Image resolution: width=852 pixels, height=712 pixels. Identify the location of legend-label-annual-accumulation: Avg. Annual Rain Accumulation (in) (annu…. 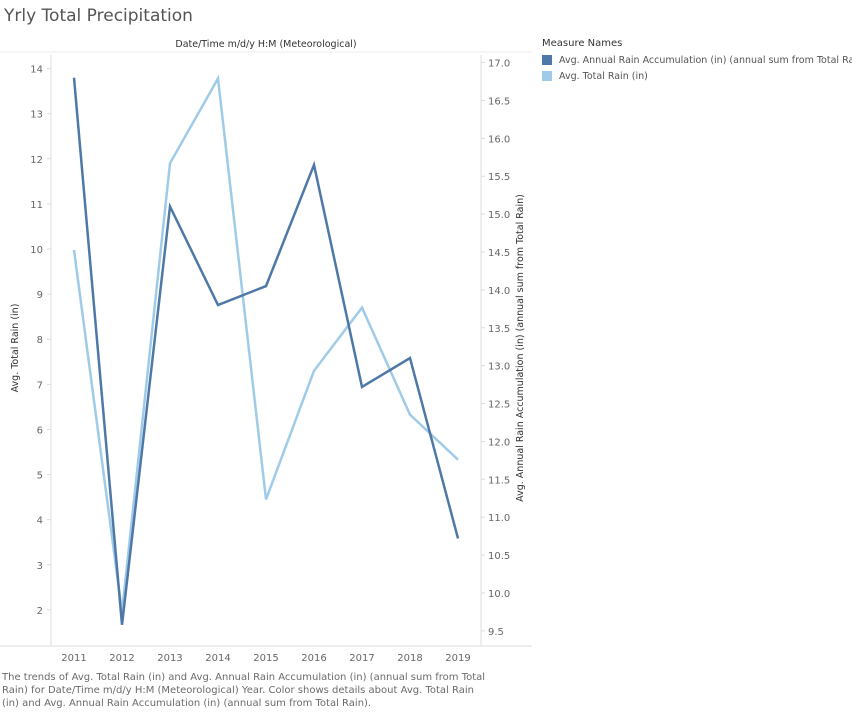
(705, 60).